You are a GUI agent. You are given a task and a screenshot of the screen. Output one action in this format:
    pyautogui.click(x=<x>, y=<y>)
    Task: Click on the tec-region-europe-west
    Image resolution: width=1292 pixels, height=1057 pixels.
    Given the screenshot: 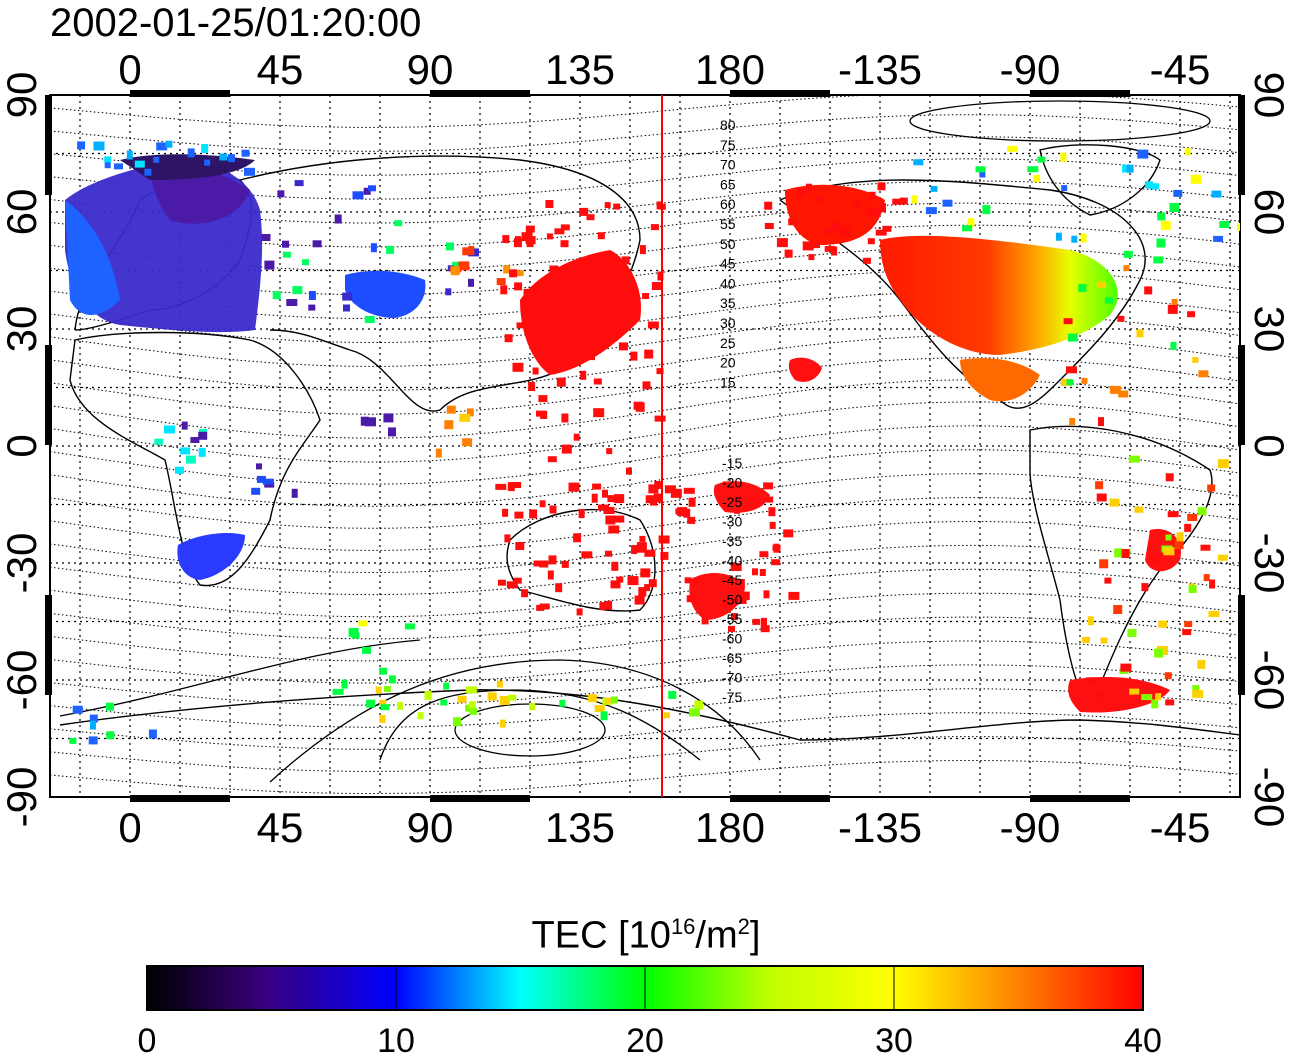 What is the action you would take?
    pyautogui.click(x=92, y=257)
    